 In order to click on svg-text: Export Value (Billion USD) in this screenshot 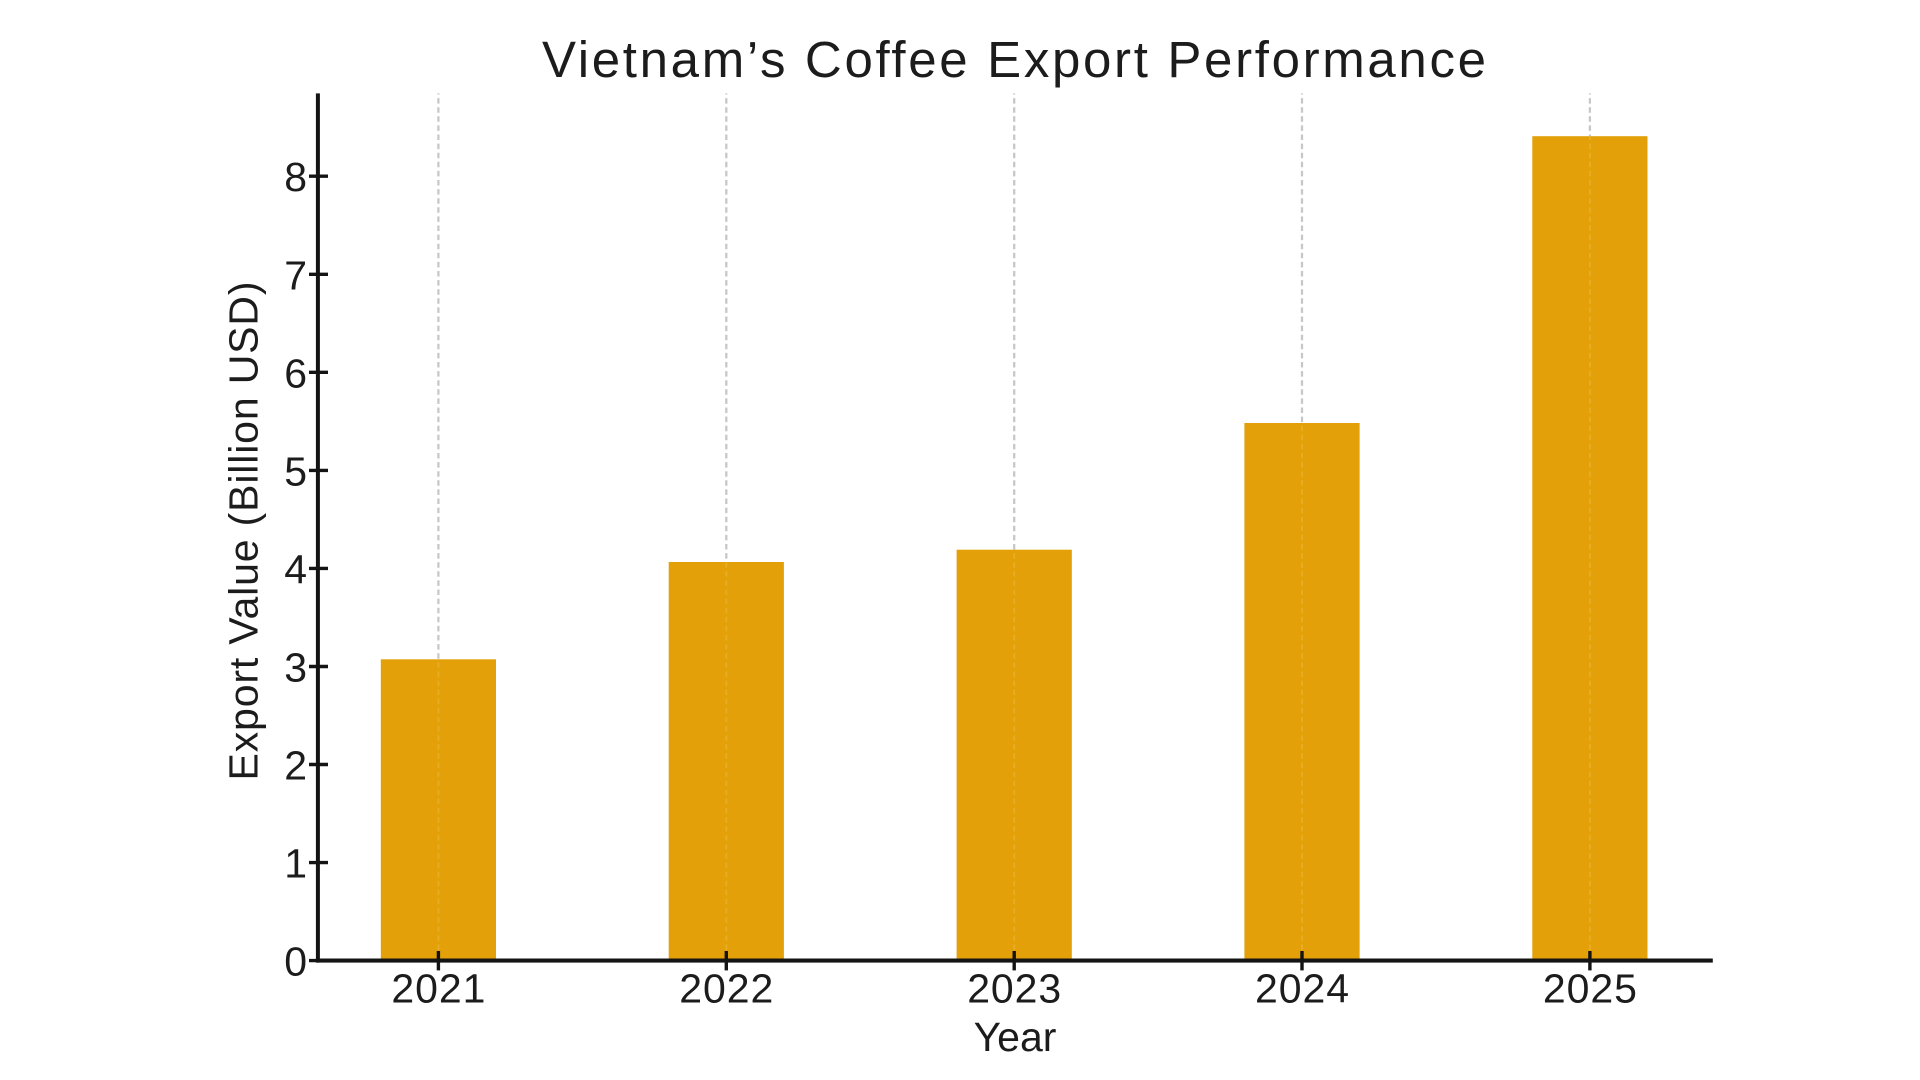, I will do `click(244, 531)`.